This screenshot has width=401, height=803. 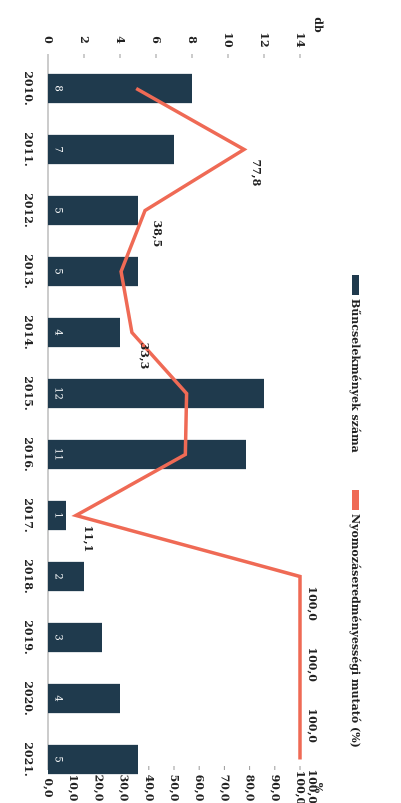 I want to click on y-tick-label: 2, so click(x=84, y=40).